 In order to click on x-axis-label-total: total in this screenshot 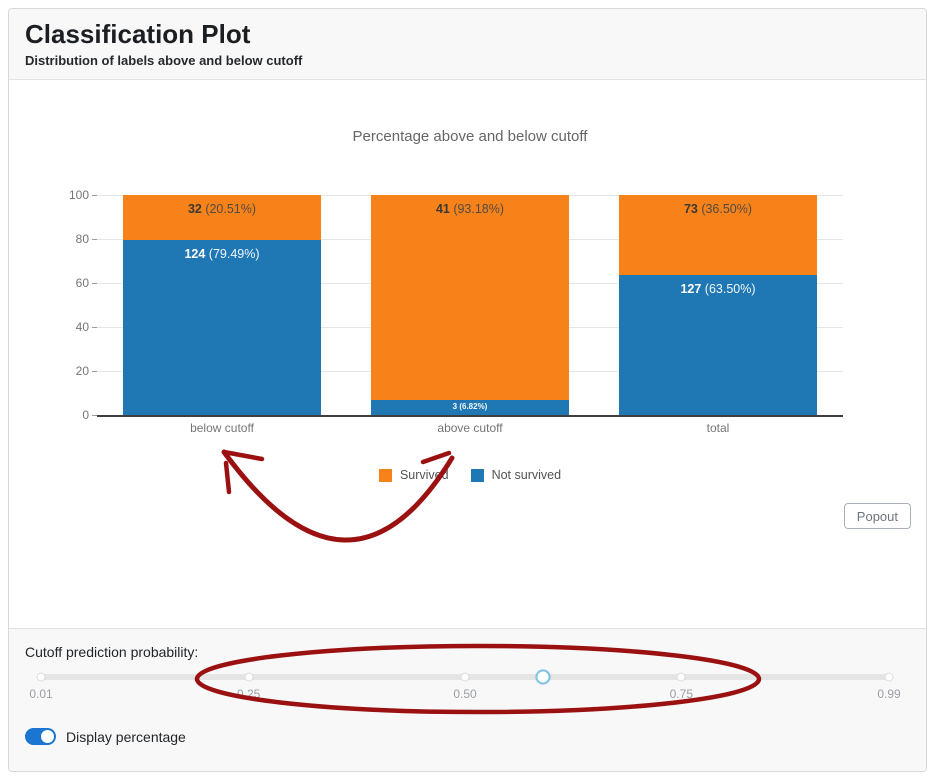, I will do `click(718, 428)`.